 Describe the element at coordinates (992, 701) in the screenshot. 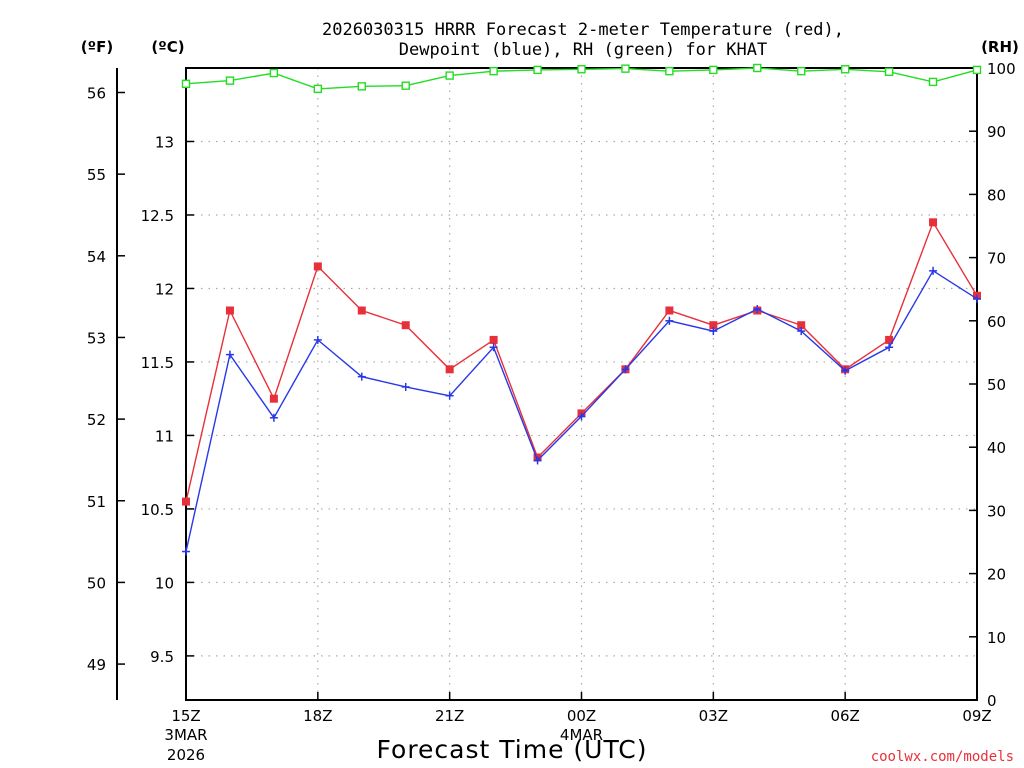

I see `rh-tick-label: 0` at that location.